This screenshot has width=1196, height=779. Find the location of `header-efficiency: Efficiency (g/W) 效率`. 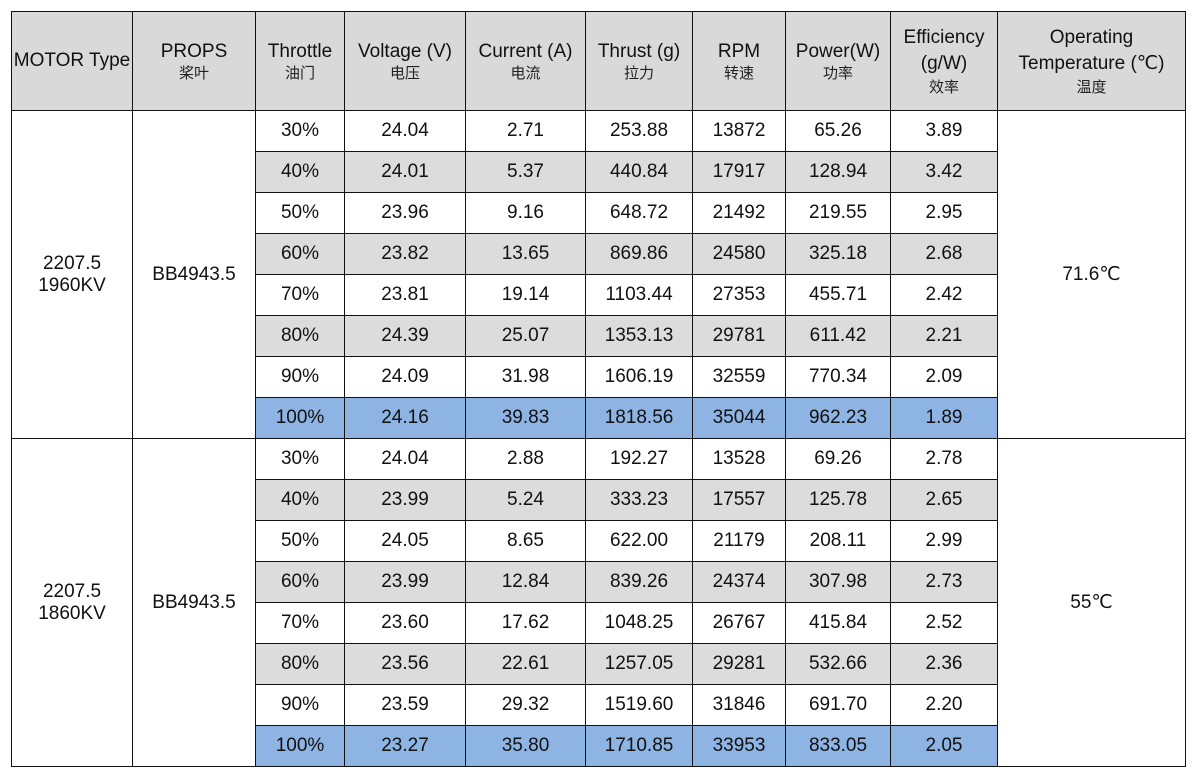

header-efficiency: Efficiency (g/W) 效率 is located at coordinates (944, 61).